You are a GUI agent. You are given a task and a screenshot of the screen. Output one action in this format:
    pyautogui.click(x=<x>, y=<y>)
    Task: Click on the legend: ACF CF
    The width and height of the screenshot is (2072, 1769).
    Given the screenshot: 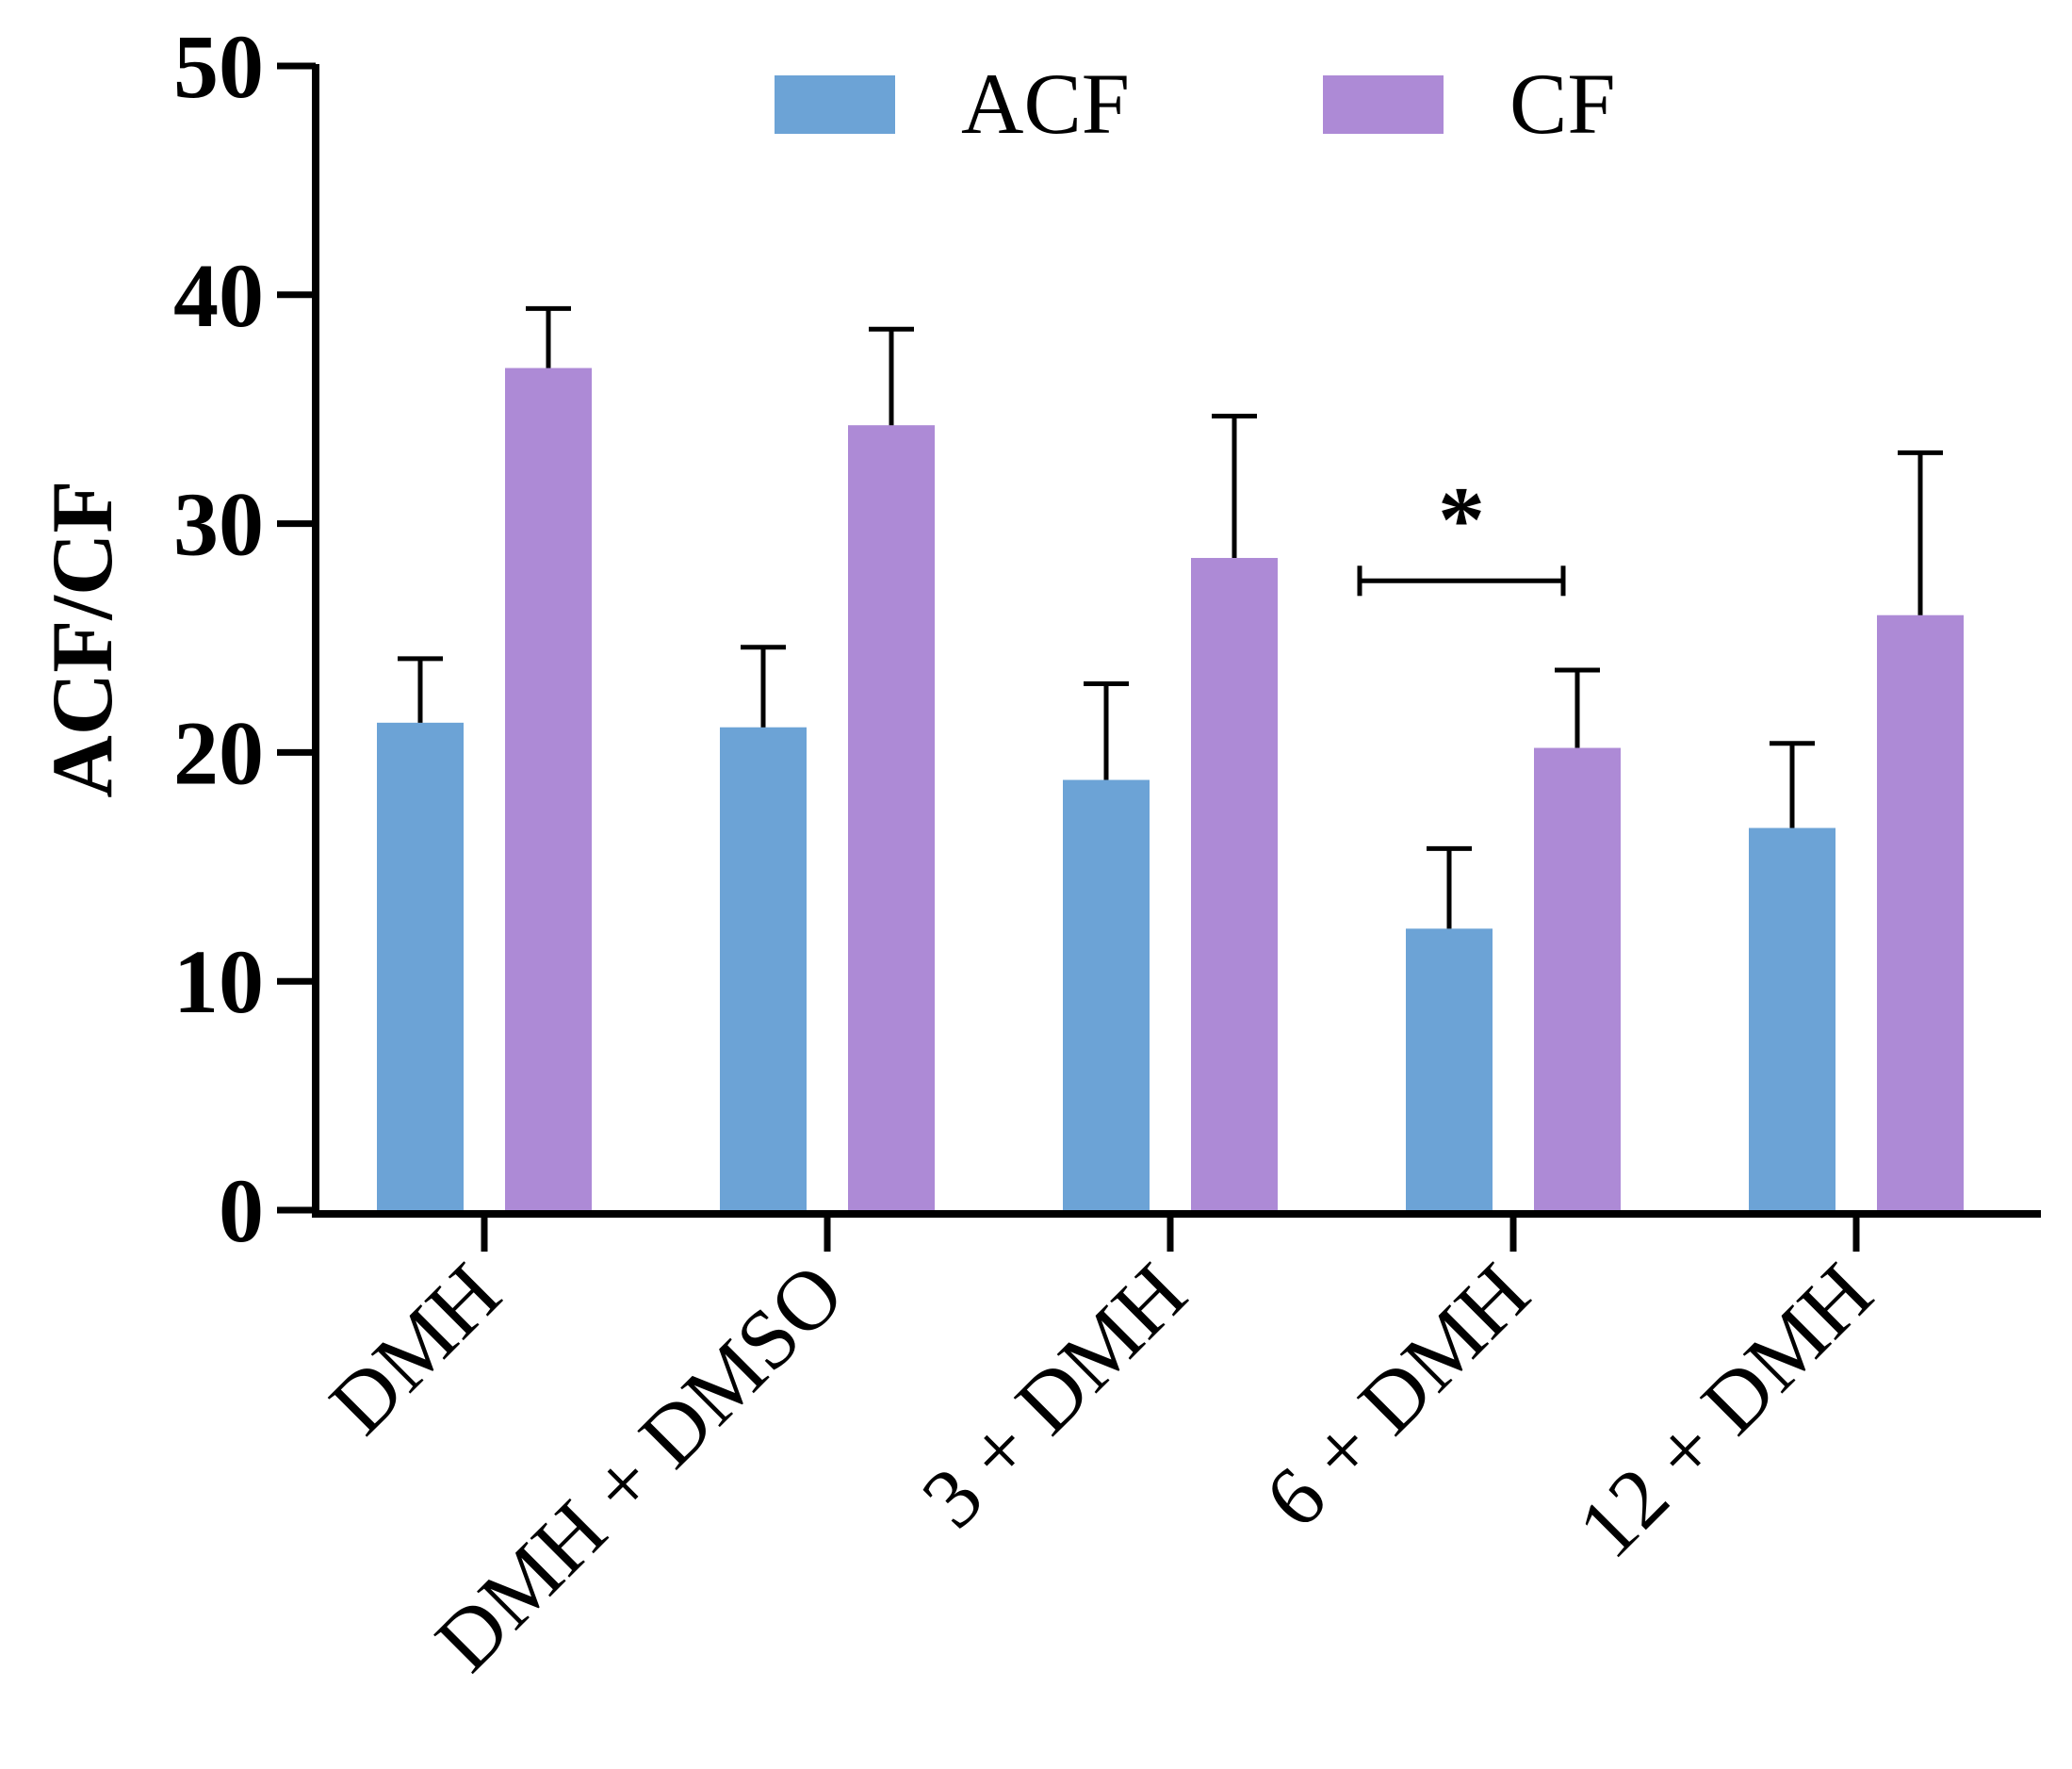 What is the action you would take?
    pyautogui.click(x=1196, y=104)
    